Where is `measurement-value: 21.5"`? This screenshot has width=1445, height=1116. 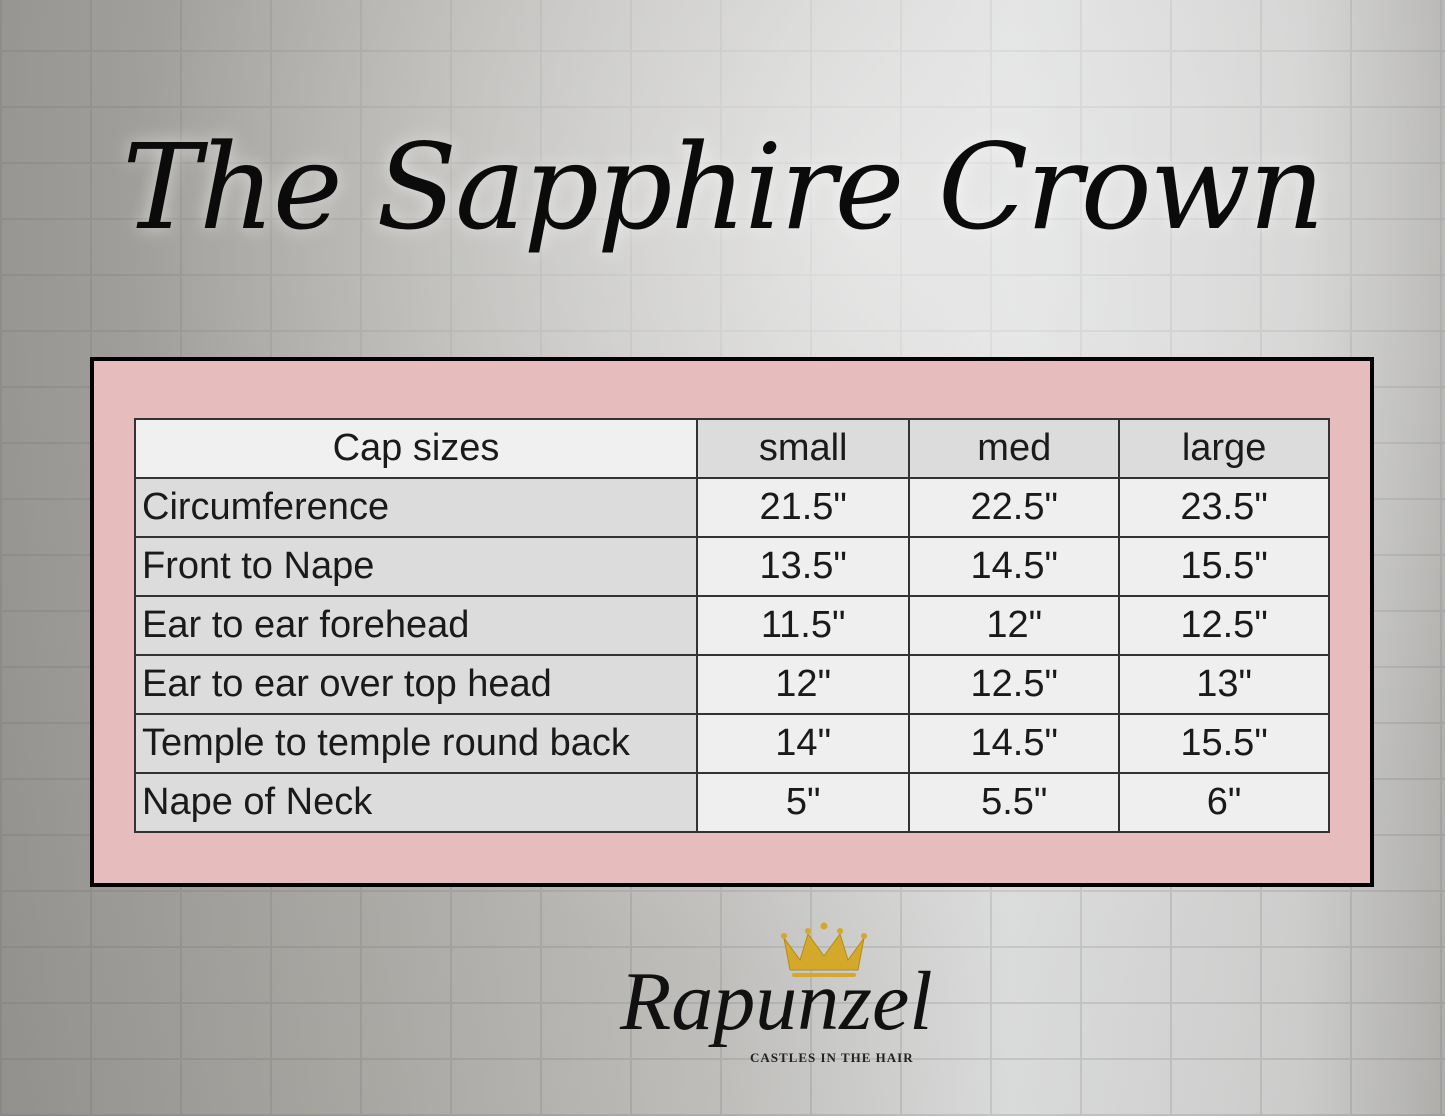 measurement-value: 21.5" is located at coordinates (803, 507).